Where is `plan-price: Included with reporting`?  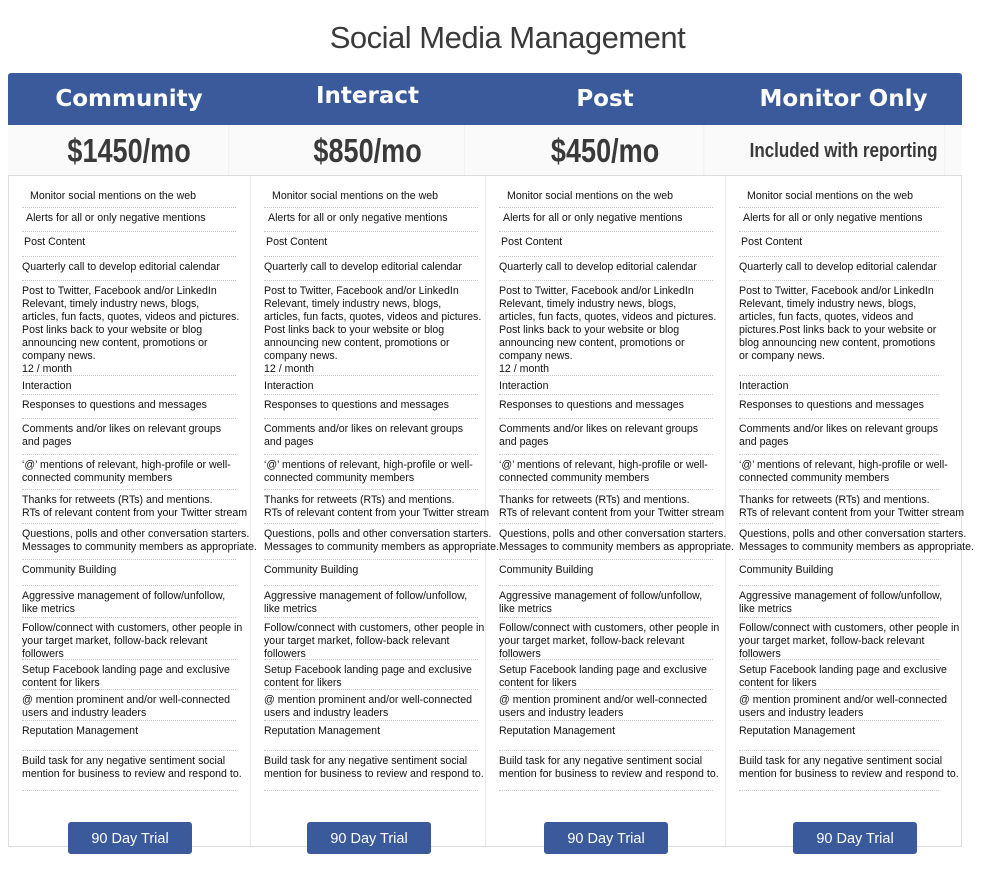 plan-price: Included with reporting is located at coordinates (844, 150).